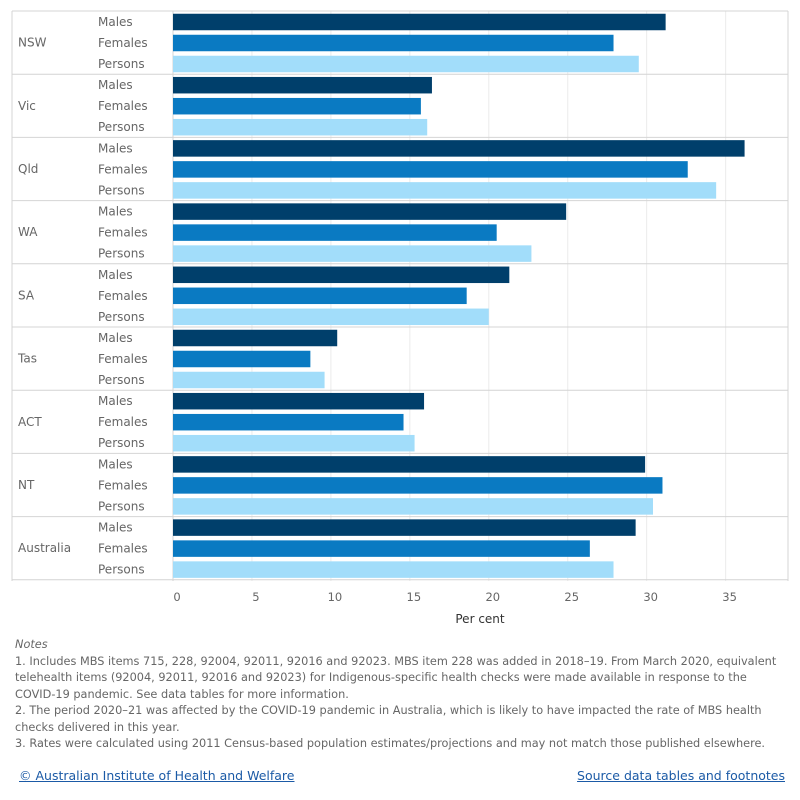  I want to click on bar-females-australia, so click(381, 548).